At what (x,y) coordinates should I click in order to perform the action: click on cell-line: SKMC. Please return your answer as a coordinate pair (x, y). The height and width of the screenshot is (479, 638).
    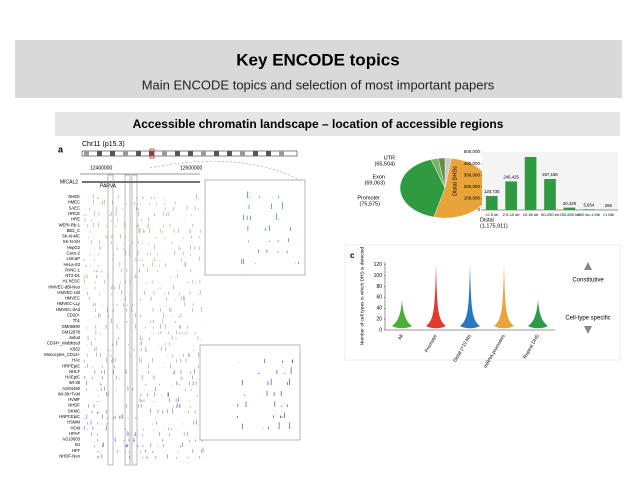
    Looking at the image, I should click on (74, 410).